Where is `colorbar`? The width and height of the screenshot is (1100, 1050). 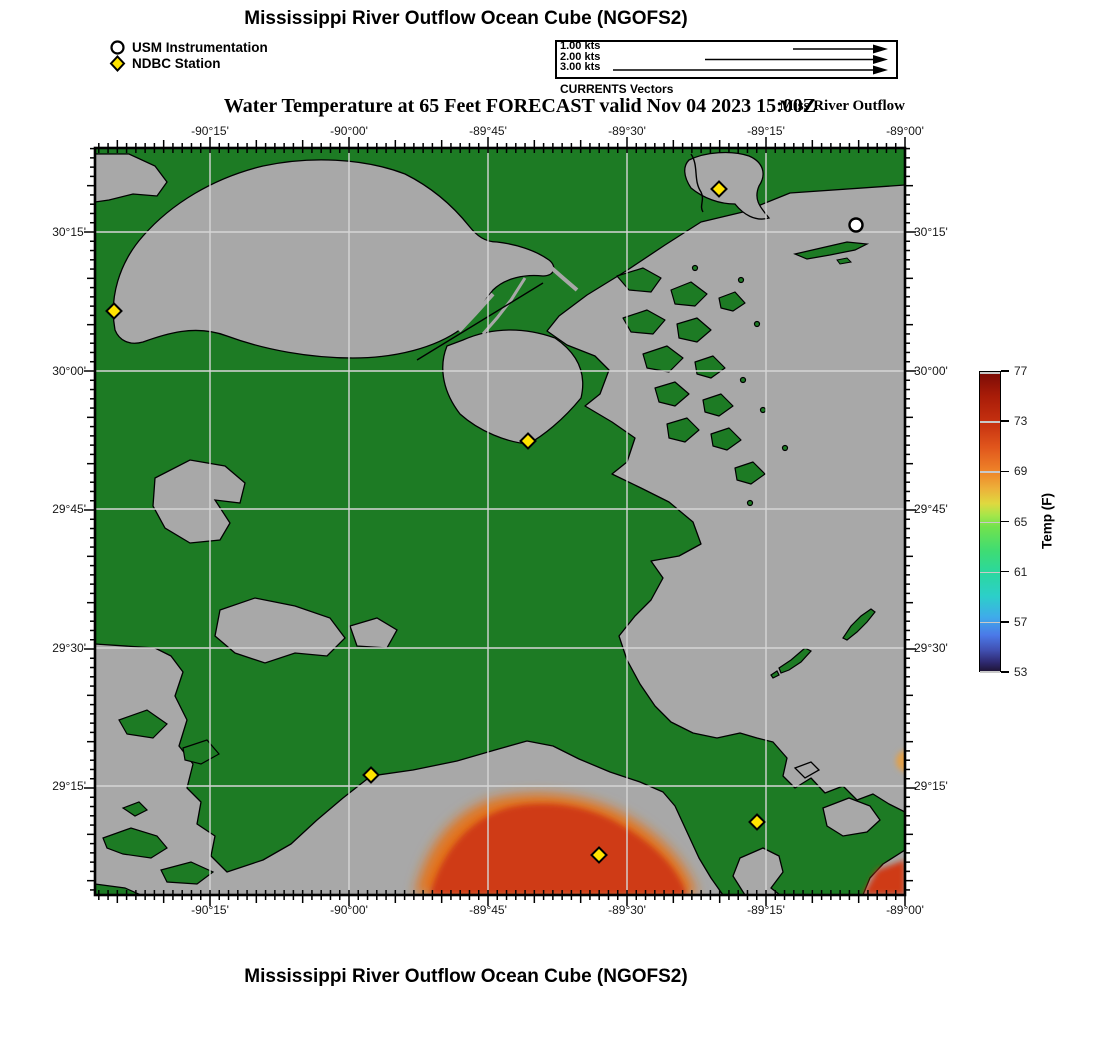
colorbar is located at coordinates (990, 522).